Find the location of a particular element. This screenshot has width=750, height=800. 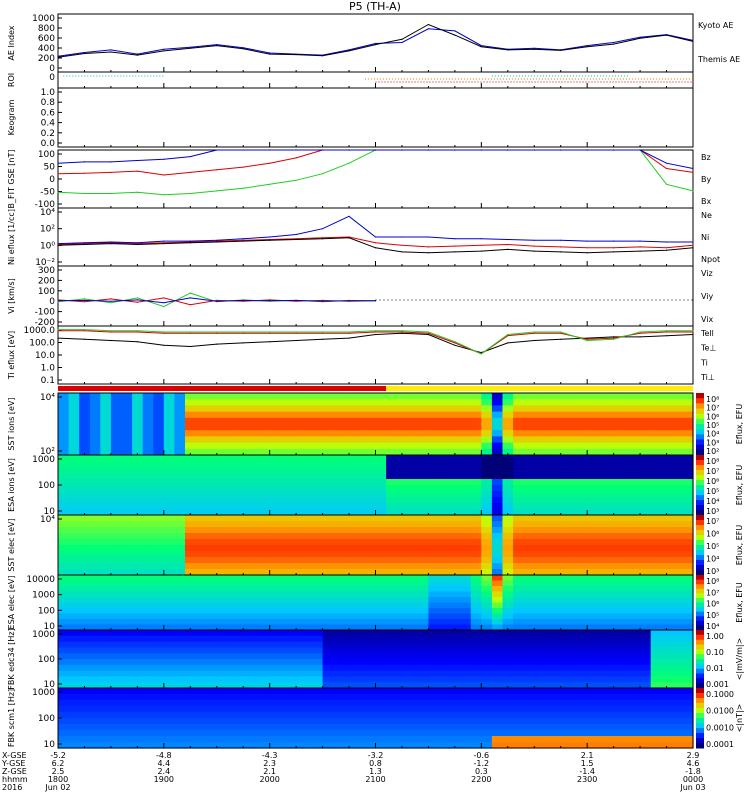

esa_ion-ytick-label: 1000 is located at coordinates (43, 460).